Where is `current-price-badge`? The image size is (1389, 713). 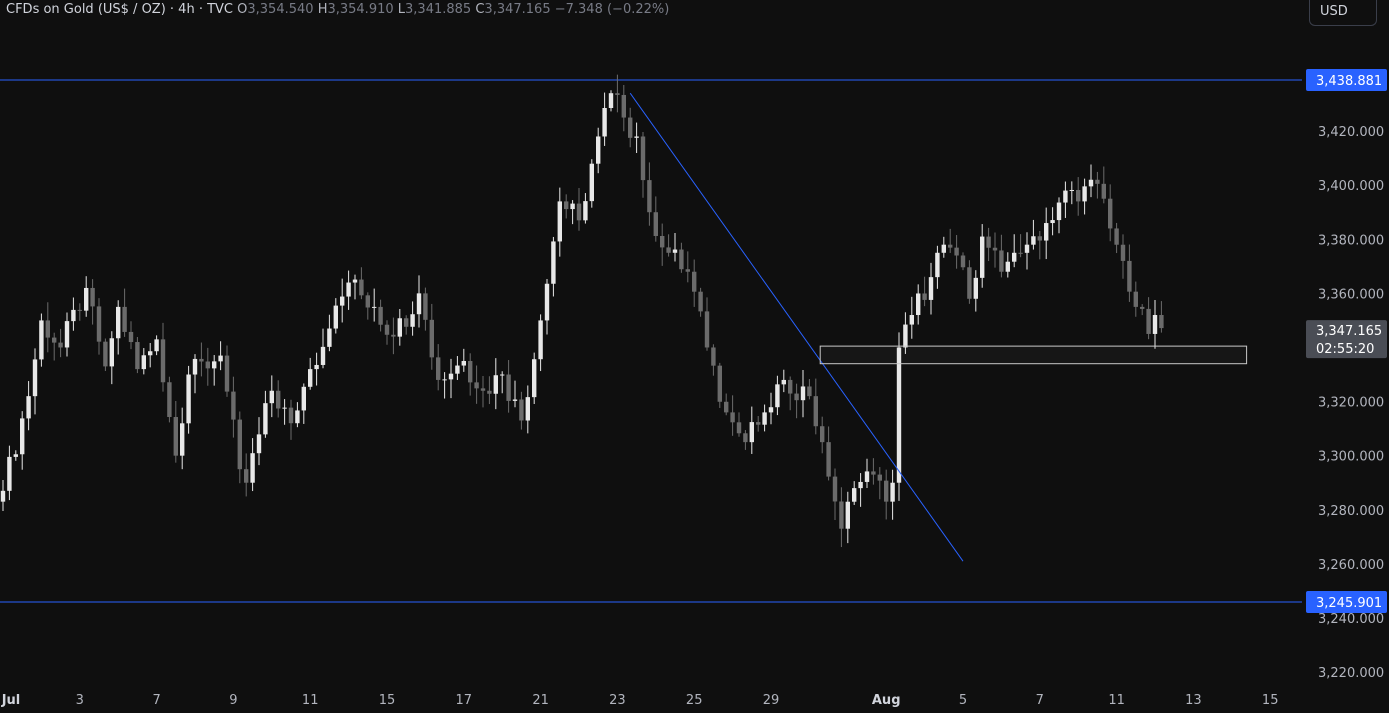
current-price-badge is located at coordinates (1346, 339).